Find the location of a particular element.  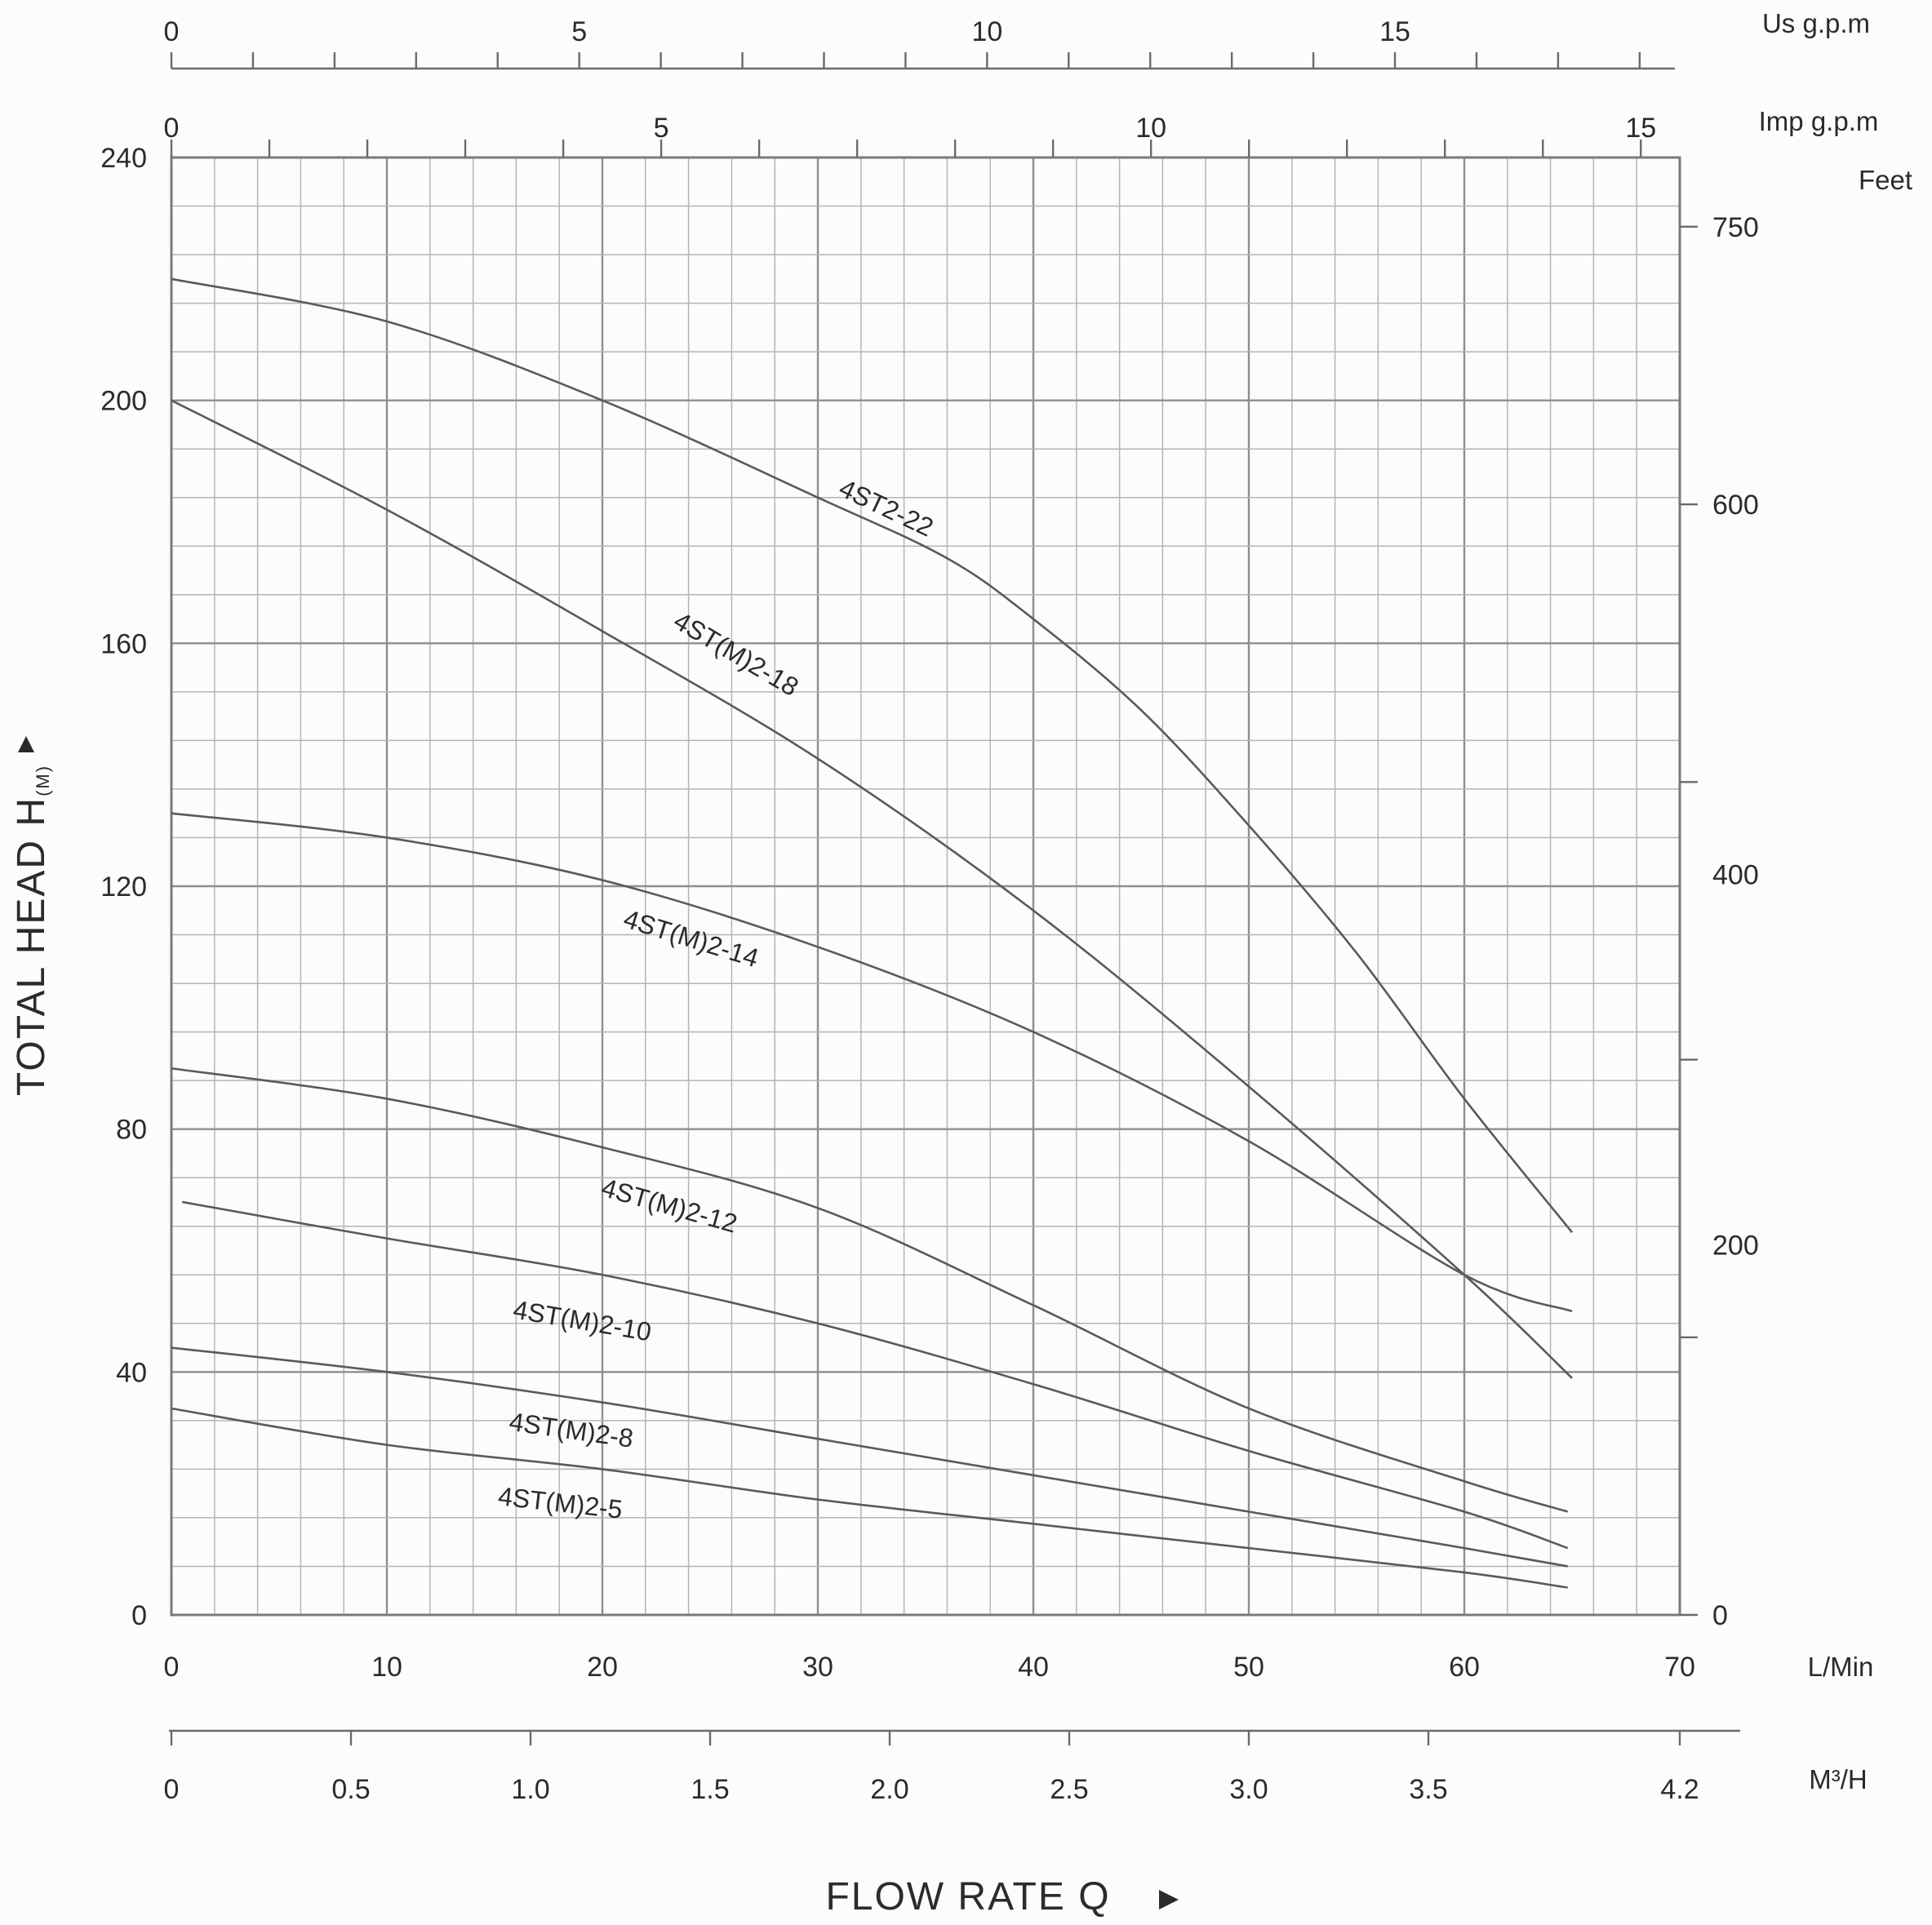

x-axis-arrow-icon is located at coordinates (1169, 1899).